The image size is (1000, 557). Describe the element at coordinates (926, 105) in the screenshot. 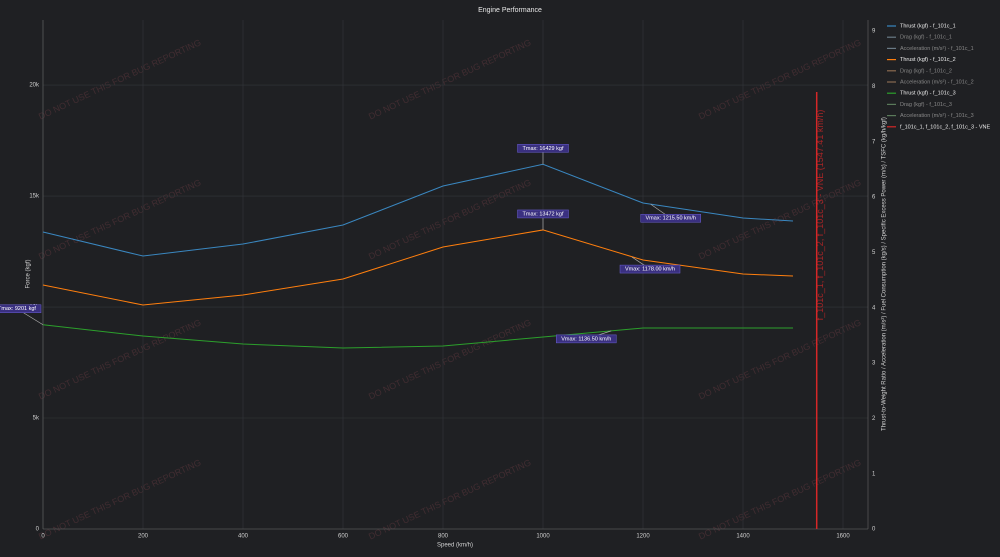

I see `legend-label: Drag (kgf) - f_101c_3` at that location.